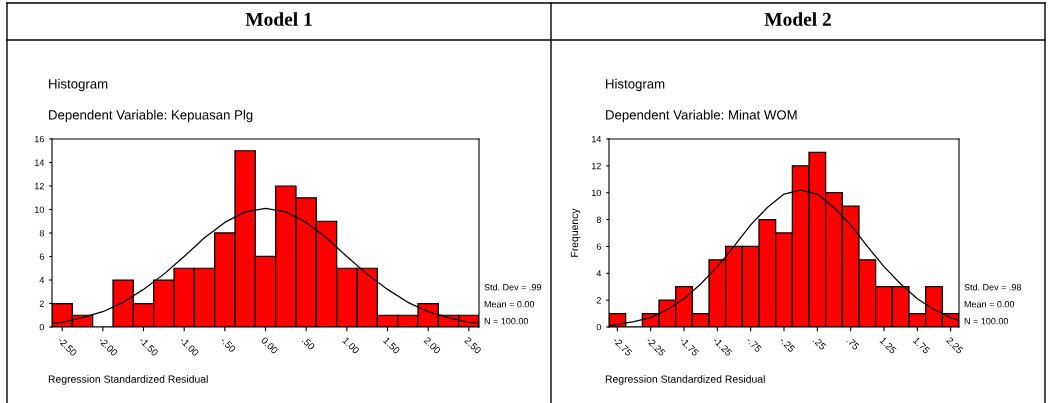 The height and width of the screenshot is (403, 1052). I want to click on x-tick-label: .25, so click(819, 343).